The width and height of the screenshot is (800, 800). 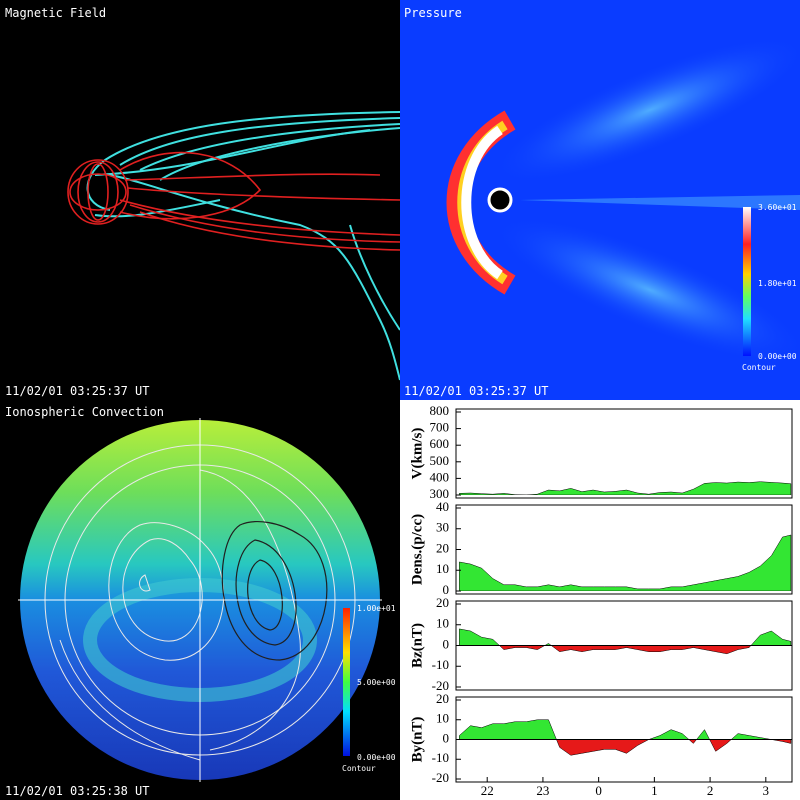 What do you see at coordinates (84, 412) in the screenshot?
I see `panel-title: Ionospheric Convection` at bounding box center [84, 412].